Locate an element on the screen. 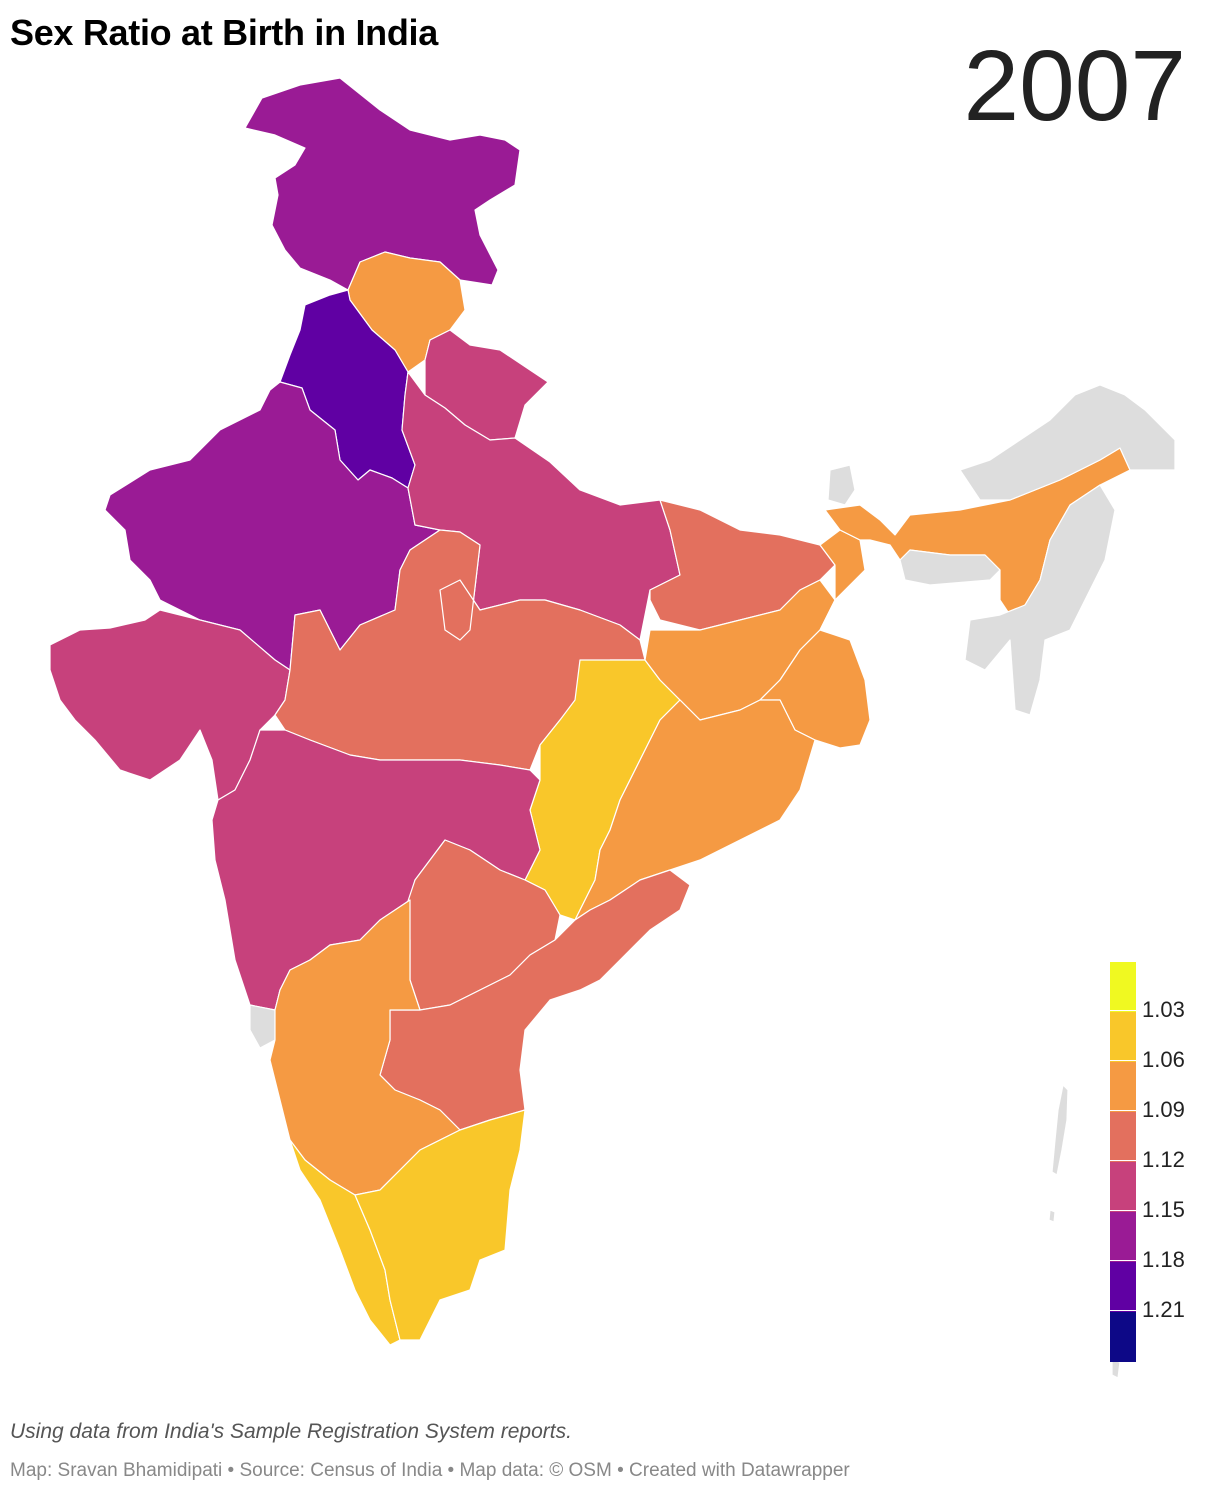 The image size is (1220, 1494). legend-label: 1.03 is located at coordinates (1163, 1009).